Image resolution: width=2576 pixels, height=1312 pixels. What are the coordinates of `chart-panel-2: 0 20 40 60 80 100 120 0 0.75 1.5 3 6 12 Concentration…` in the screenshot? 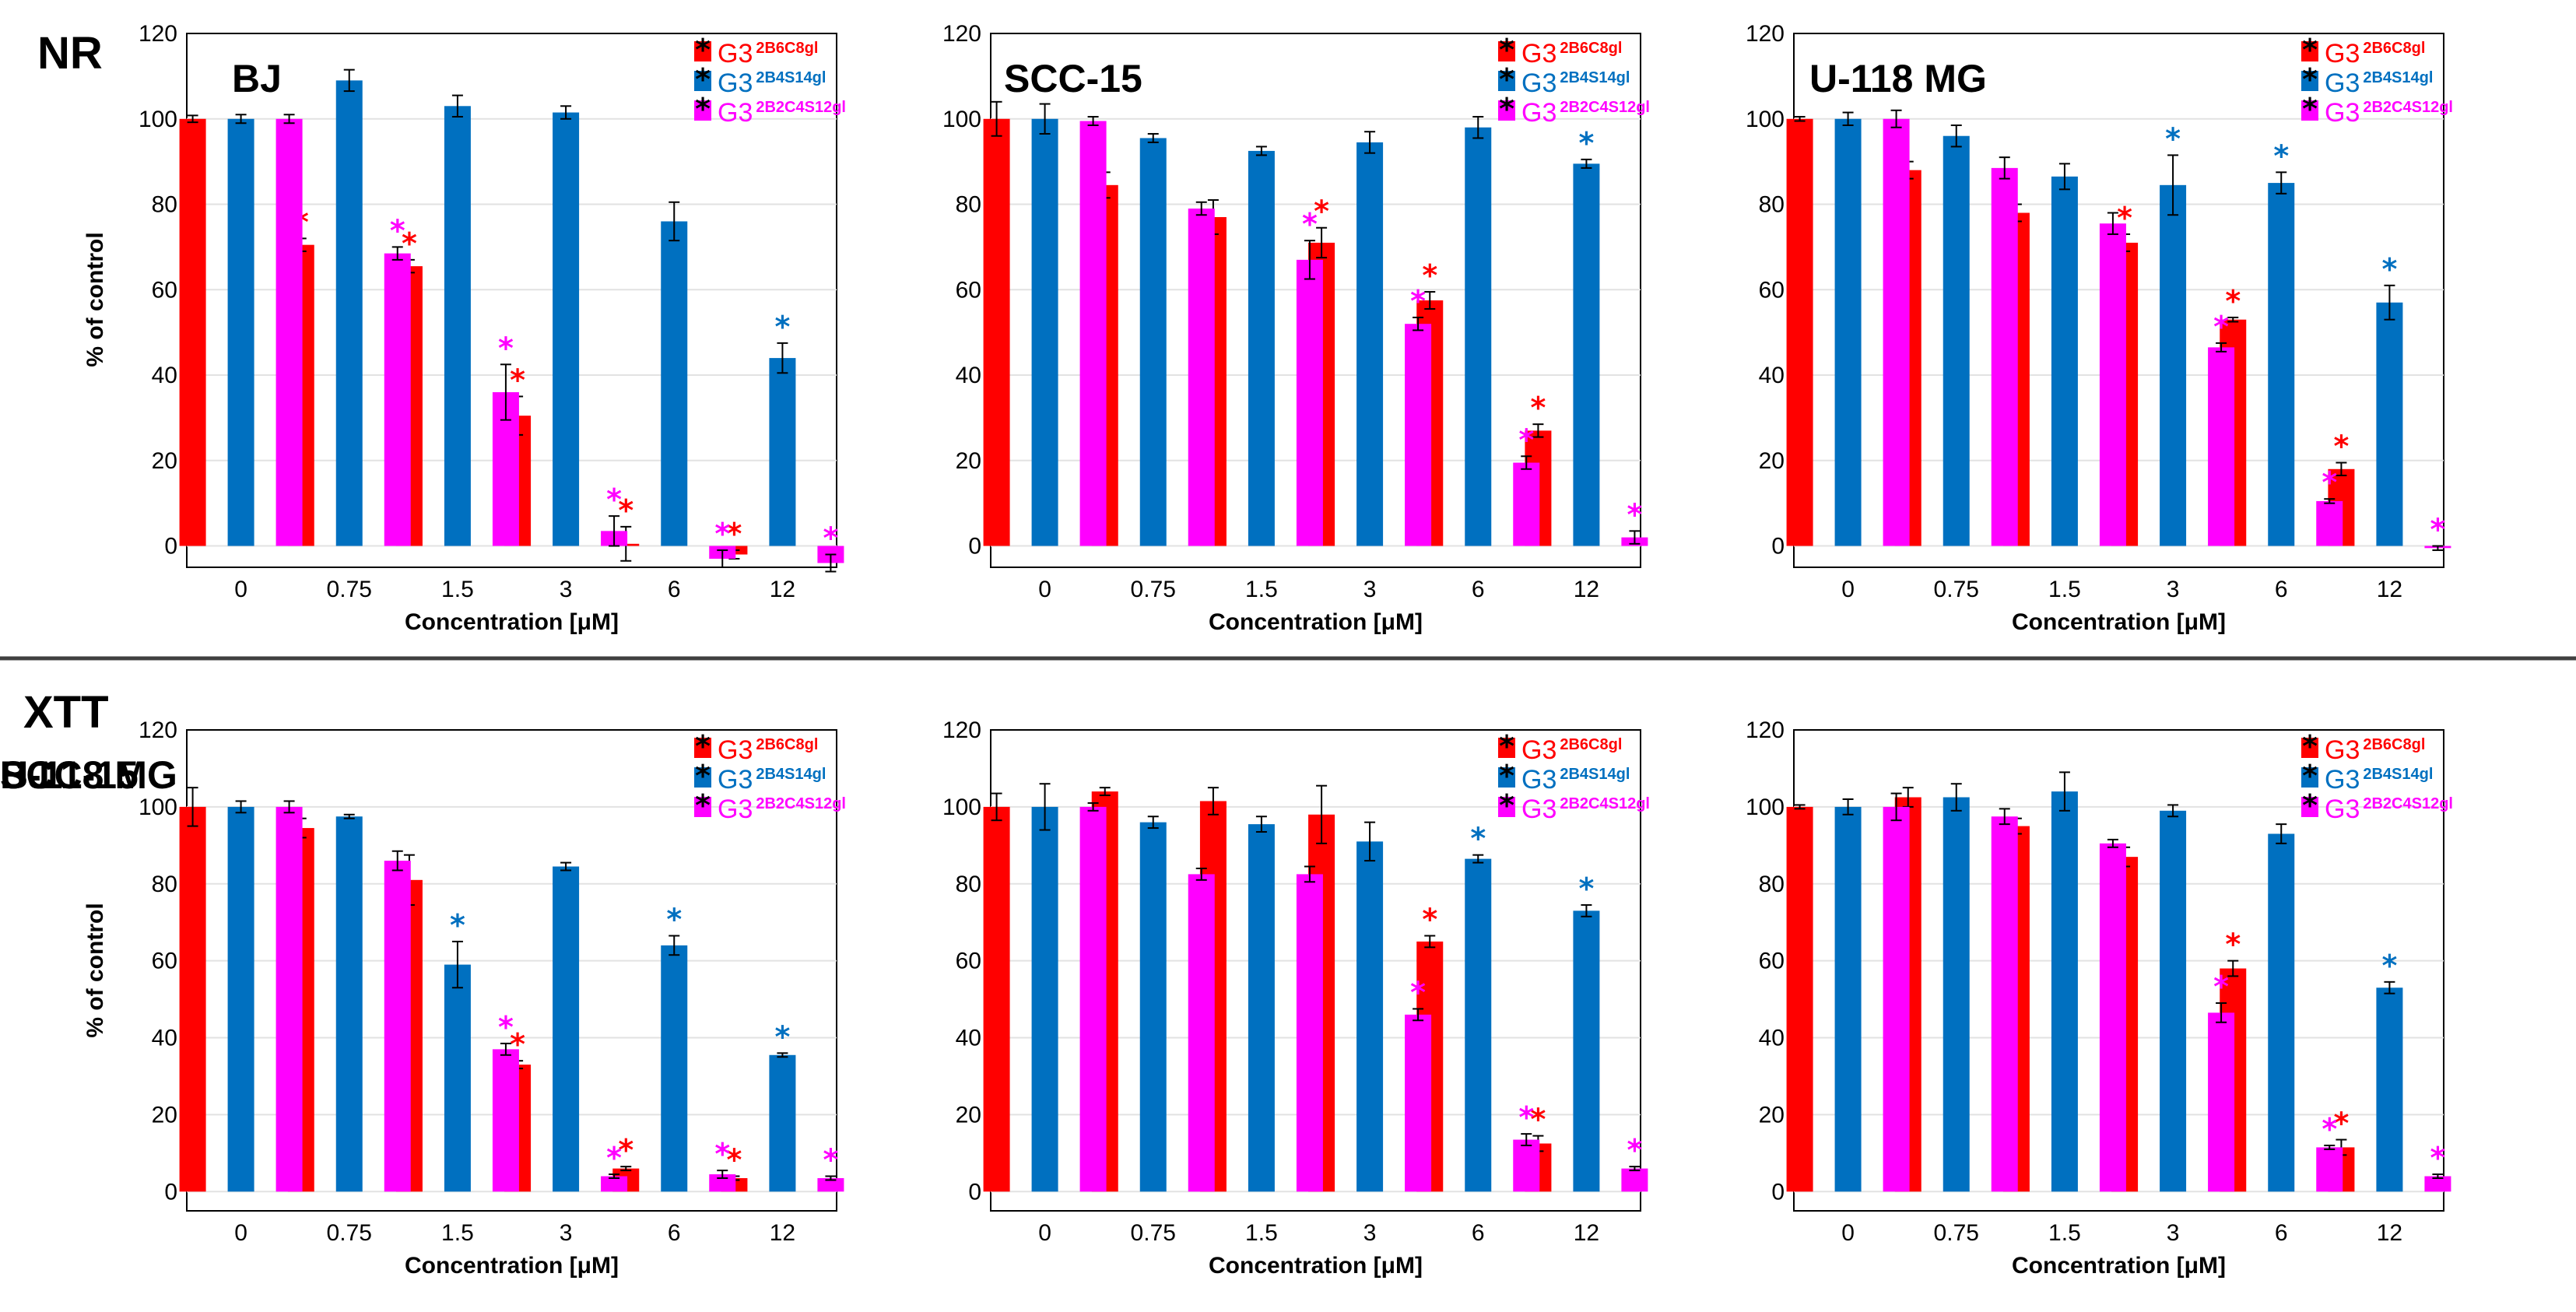 It's located at (1296, 328).